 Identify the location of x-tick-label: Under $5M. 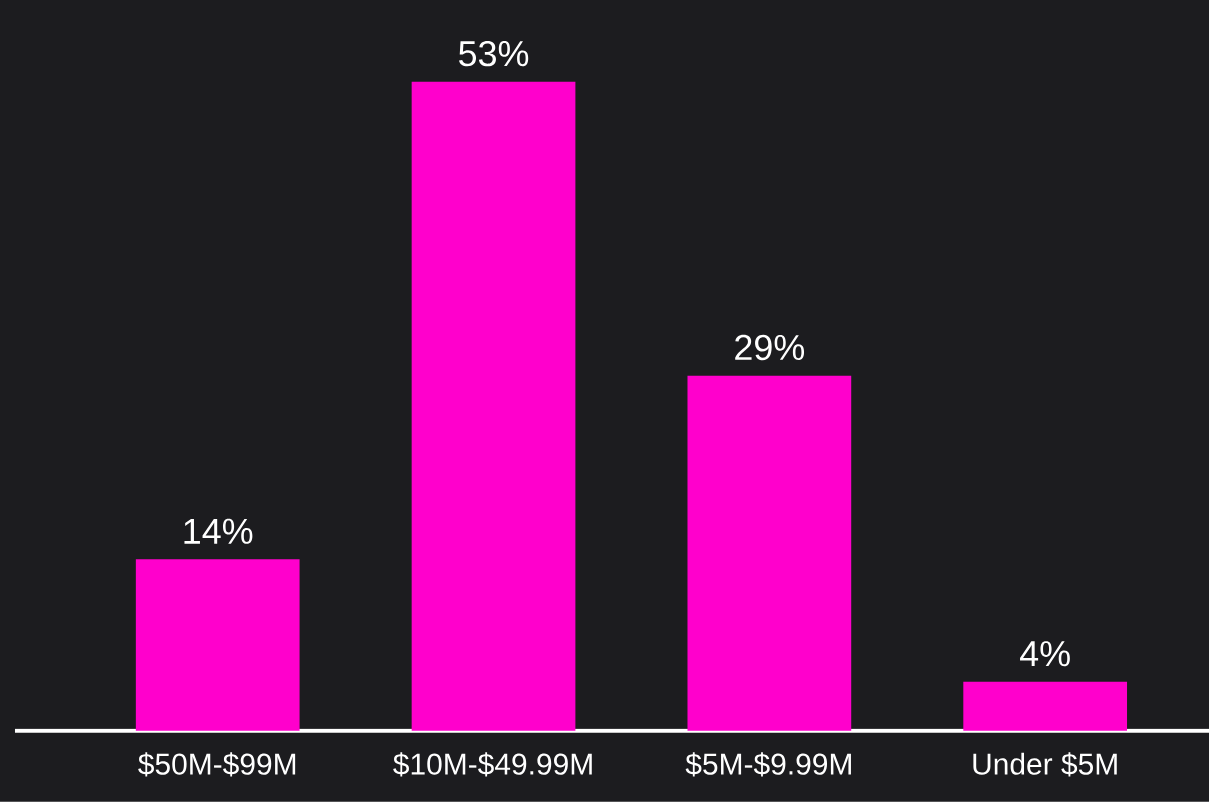
(1045, 764).